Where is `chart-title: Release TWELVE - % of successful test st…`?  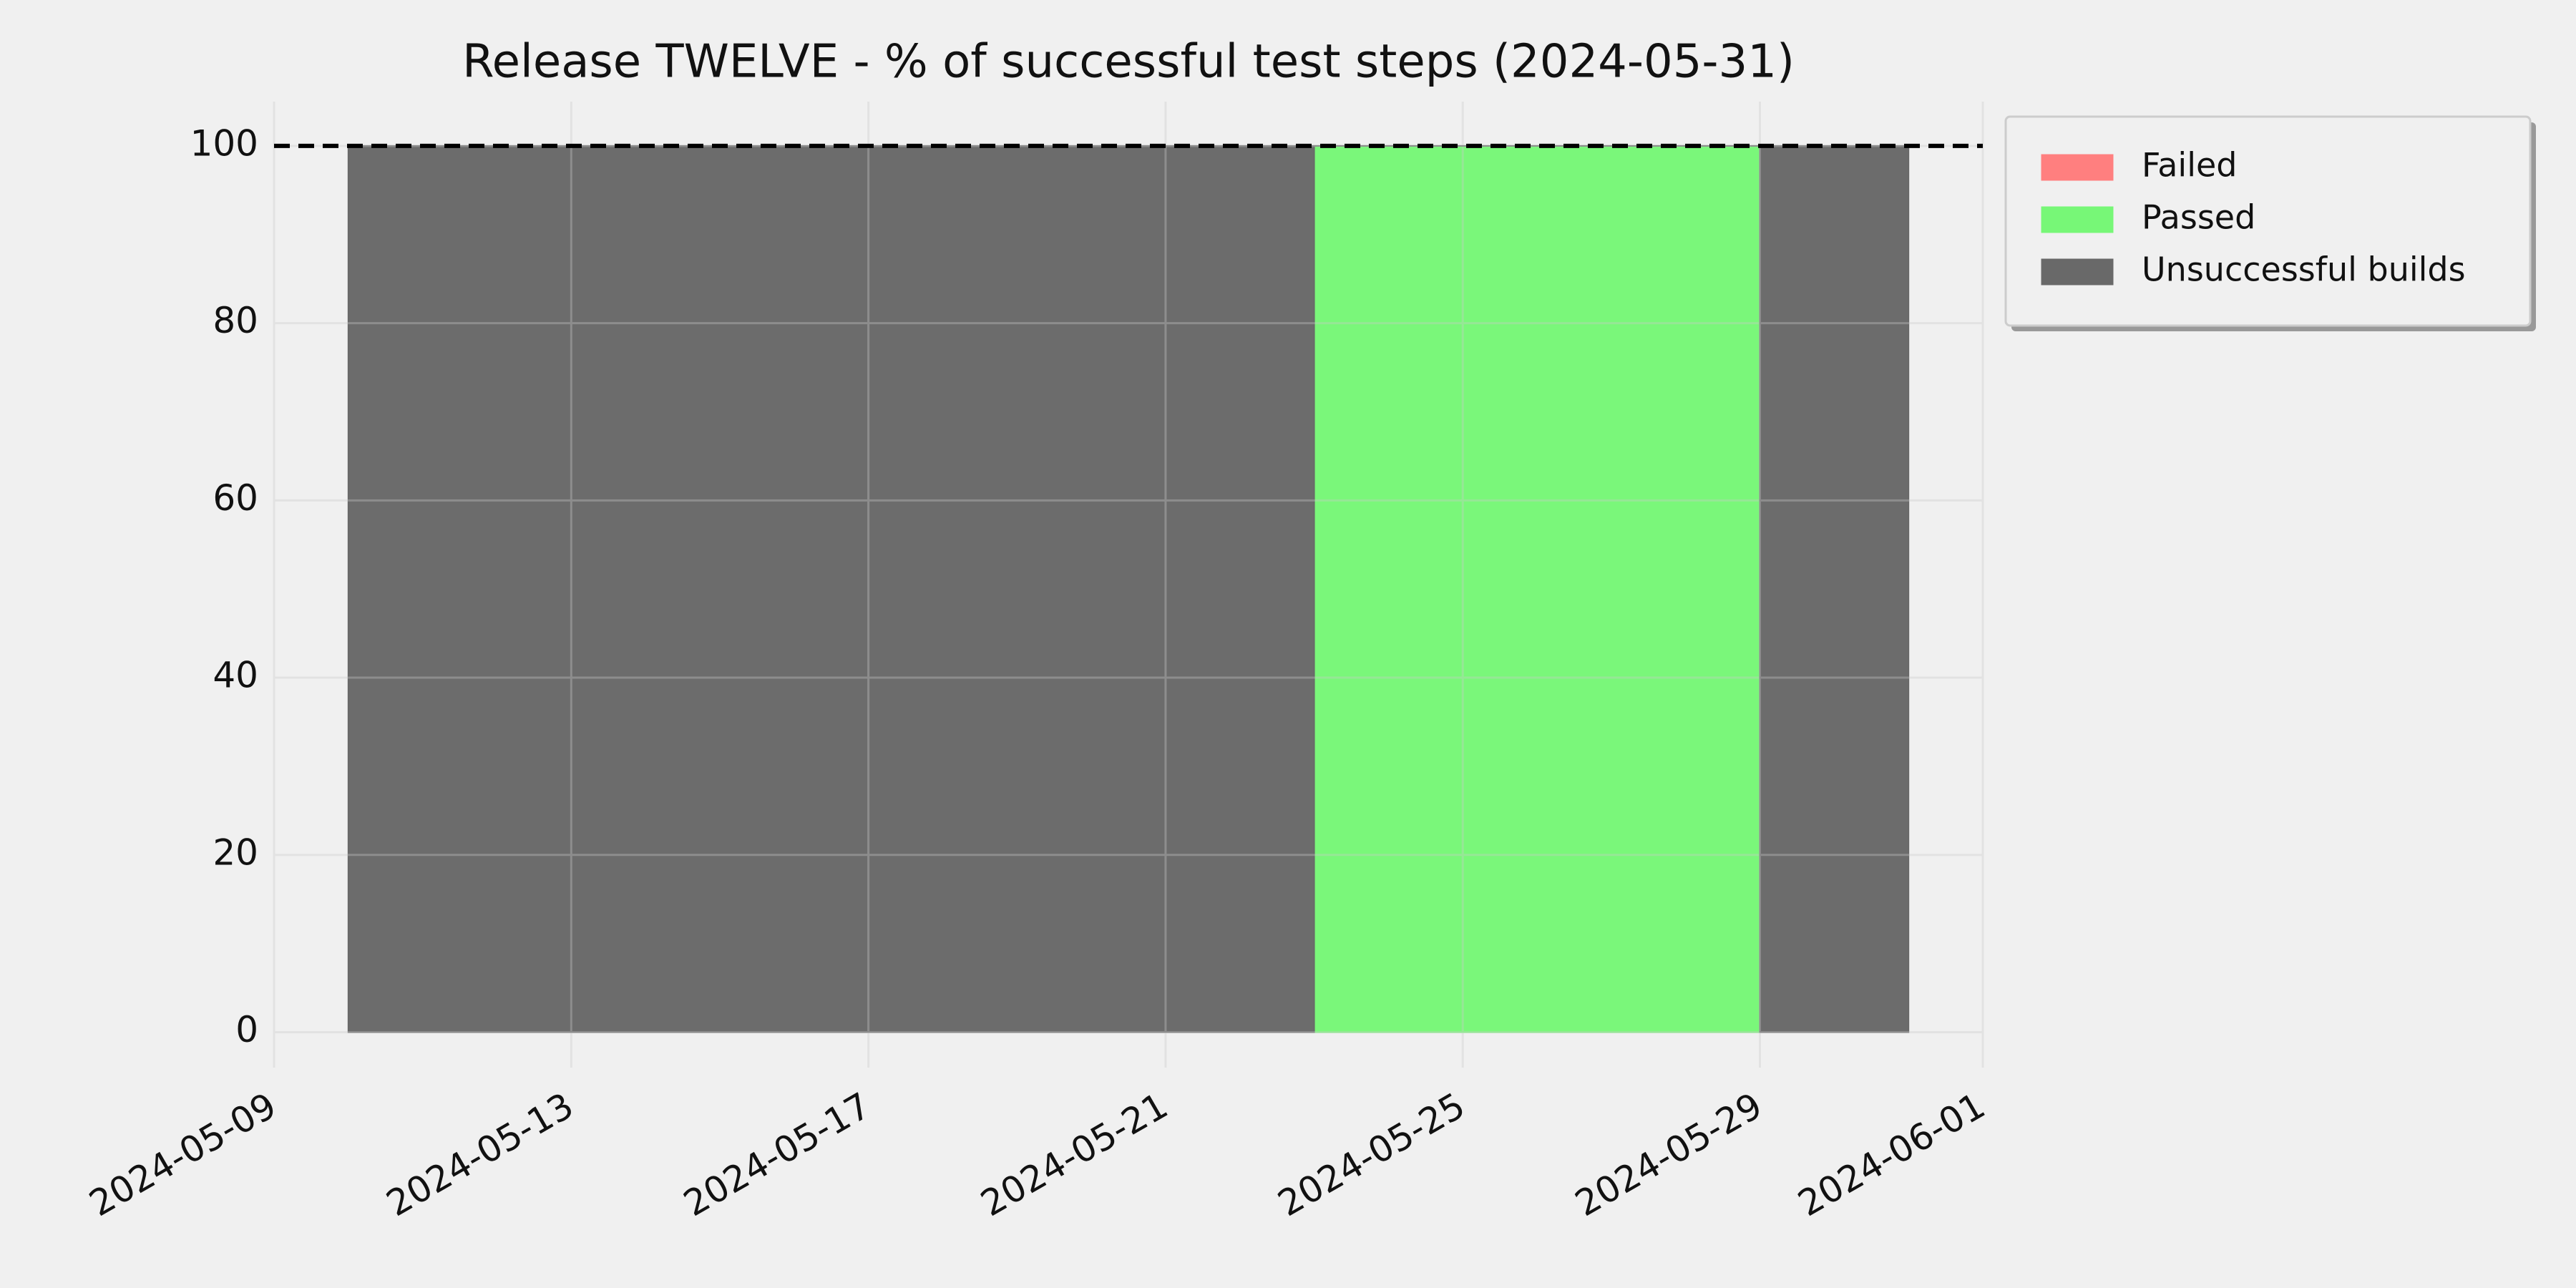 chart-title: Release TWELVE - % of successful test st… is located at coordinates (1128, 62).